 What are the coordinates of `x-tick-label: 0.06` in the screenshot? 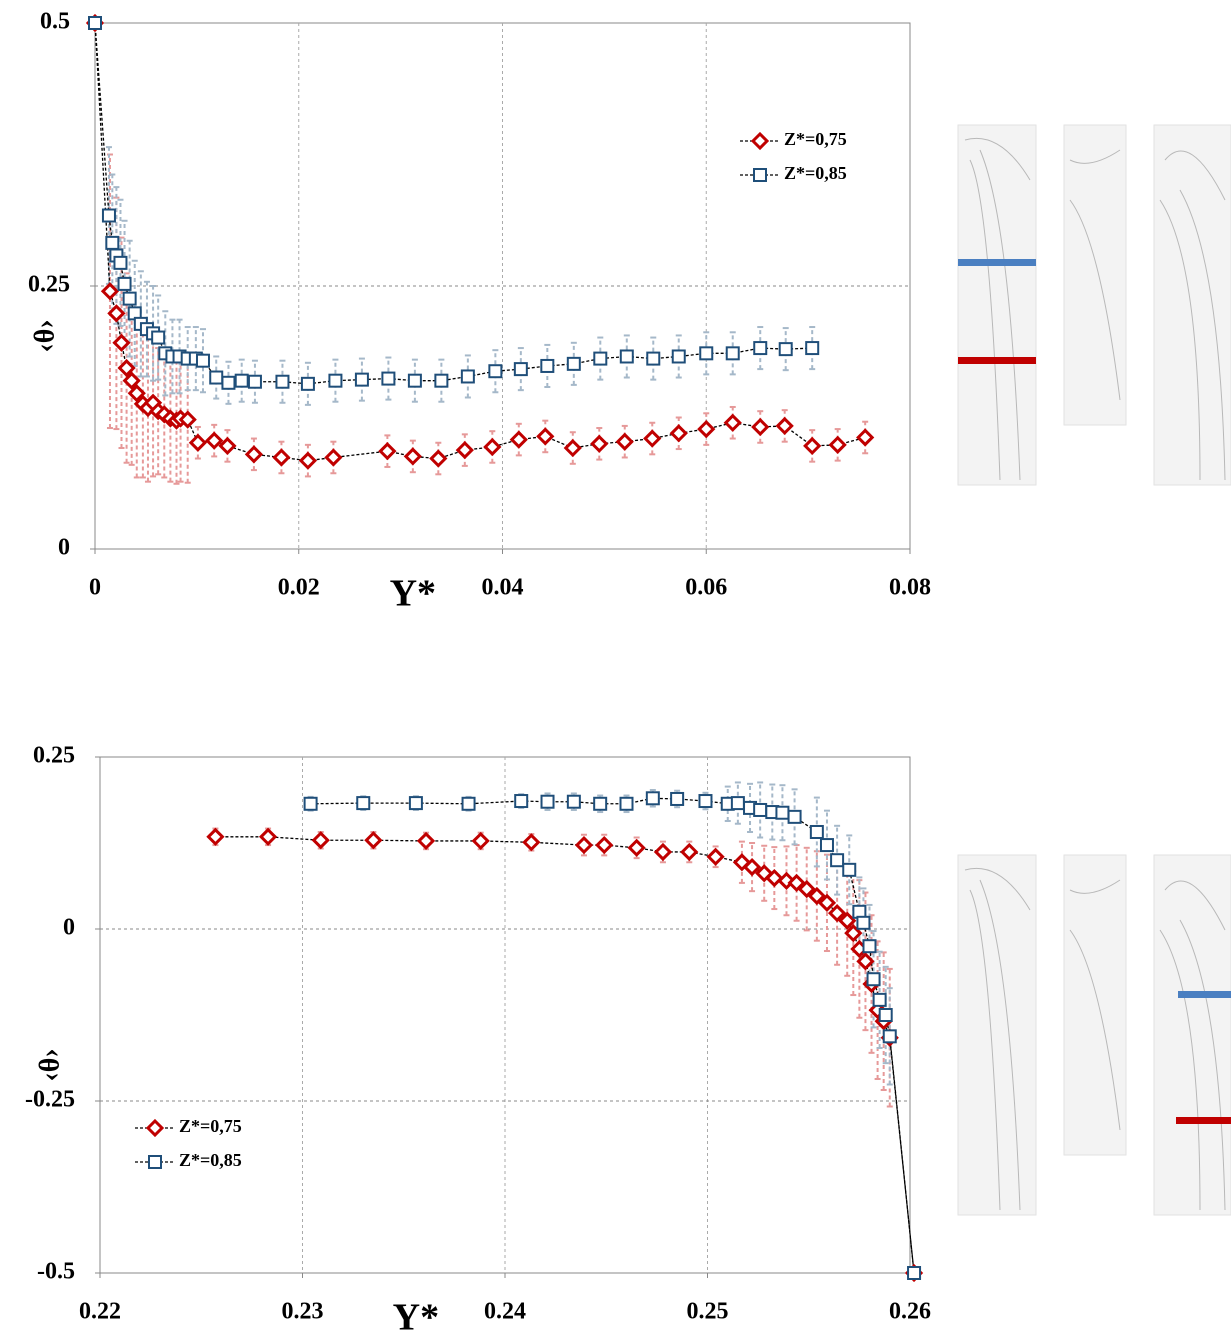 It's located at (706, 588).